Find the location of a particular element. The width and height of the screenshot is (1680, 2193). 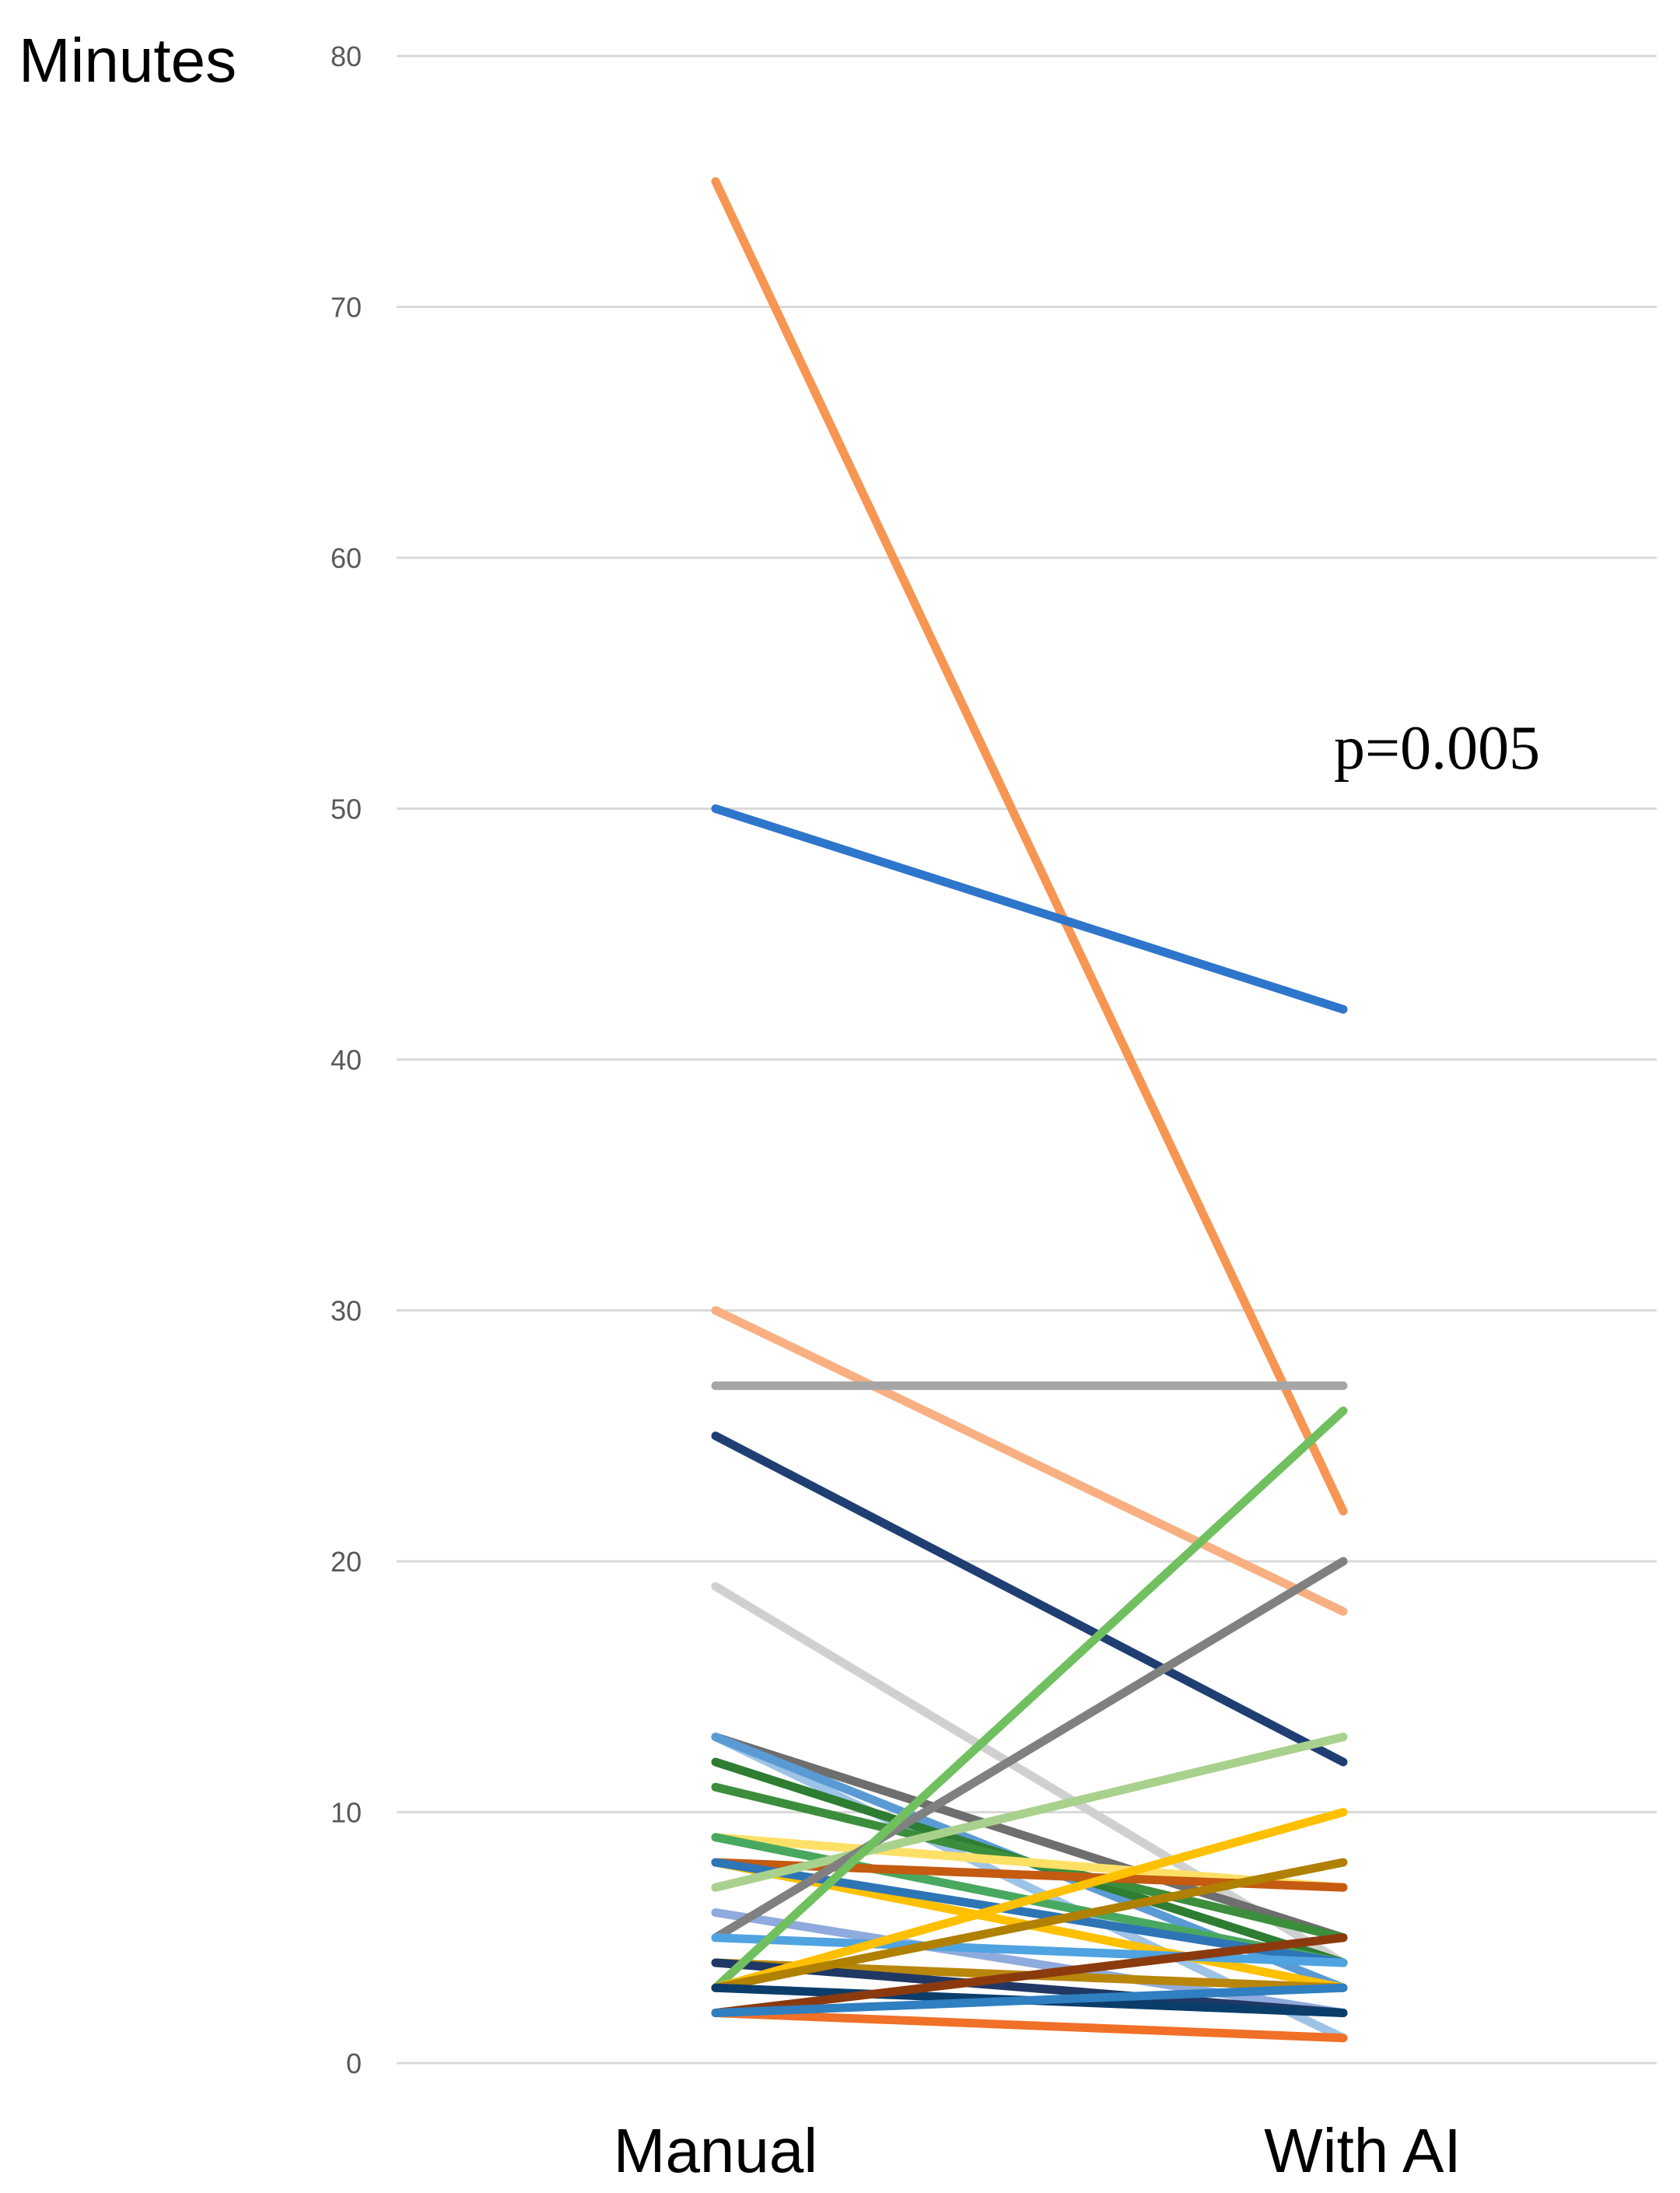

x-category-label: With AI is located at coordinates (1363, 2150).